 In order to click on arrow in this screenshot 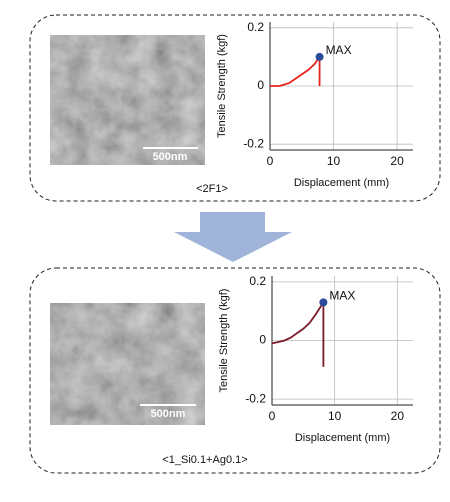, I will do `click(233, 237)`.